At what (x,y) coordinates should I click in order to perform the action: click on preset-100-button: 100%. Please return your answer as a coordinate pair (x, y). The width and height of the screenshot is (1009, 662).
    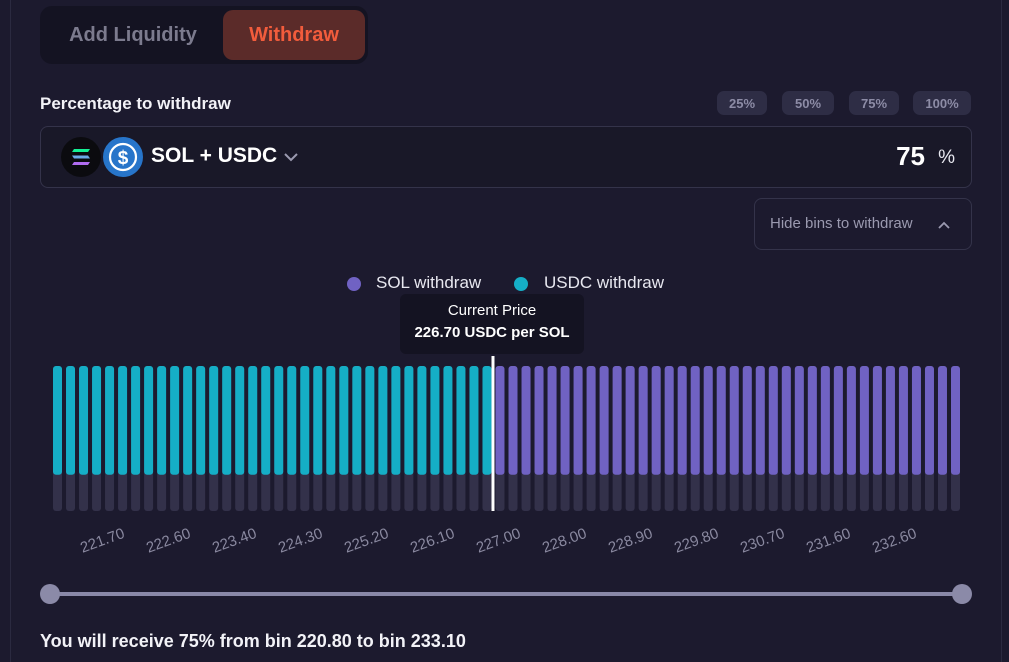
    Looking at the image, I should click on (942, 103).